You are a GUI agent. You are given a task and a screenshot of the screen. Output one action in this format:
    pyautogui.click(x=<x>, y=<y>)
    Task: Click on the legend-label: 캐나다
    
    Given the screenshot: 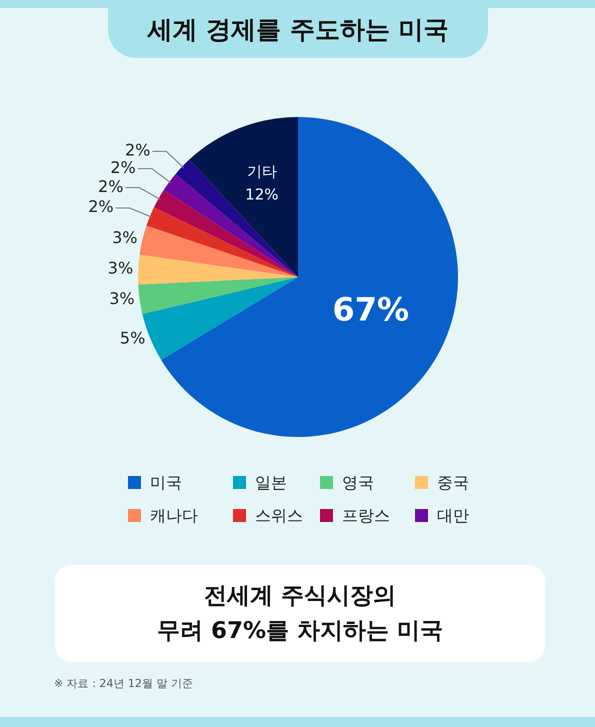 What is the action you would take?
    pyautogui.click(x=174, y=516)
    